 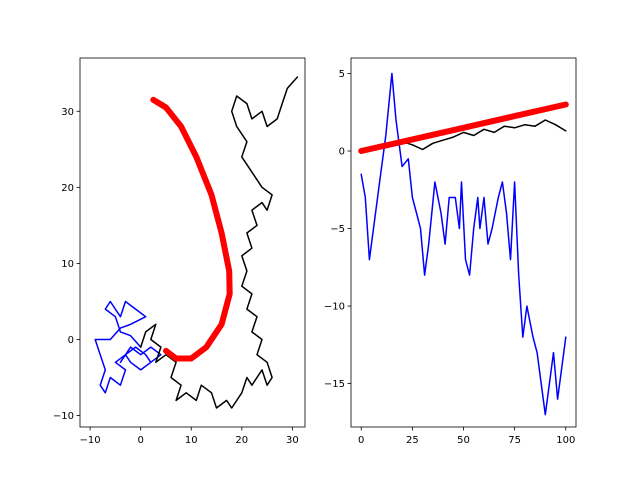 What do you see at coordinates (292, 440) in the screenshot?
I see `x-tick-label: 30` at bounding box center [292, 440].